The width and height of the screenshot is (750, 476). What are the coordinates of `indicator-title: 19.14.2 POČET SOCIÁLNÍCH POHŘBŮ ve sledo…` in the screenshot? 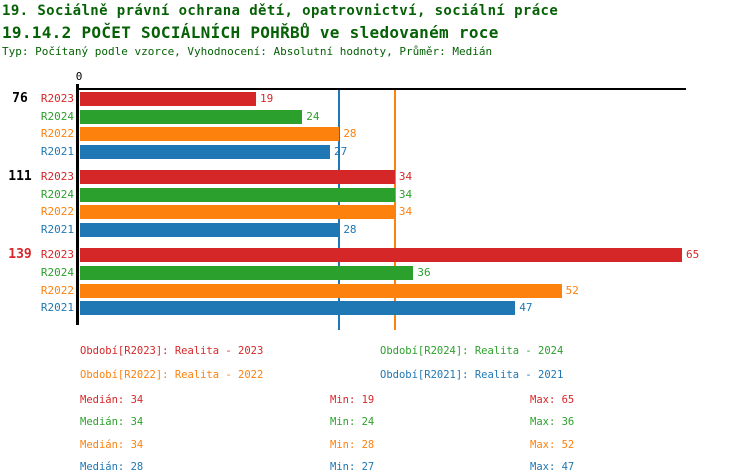 It's located at (250, 32).